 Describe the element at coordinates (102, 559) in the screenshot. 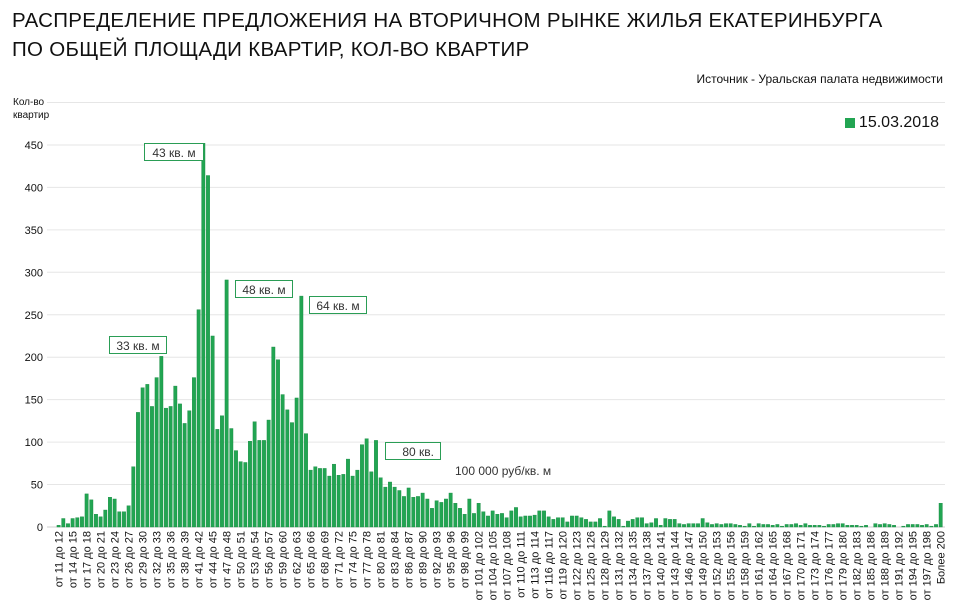

I see `x-tick-label: от 20 до 21` at that location.